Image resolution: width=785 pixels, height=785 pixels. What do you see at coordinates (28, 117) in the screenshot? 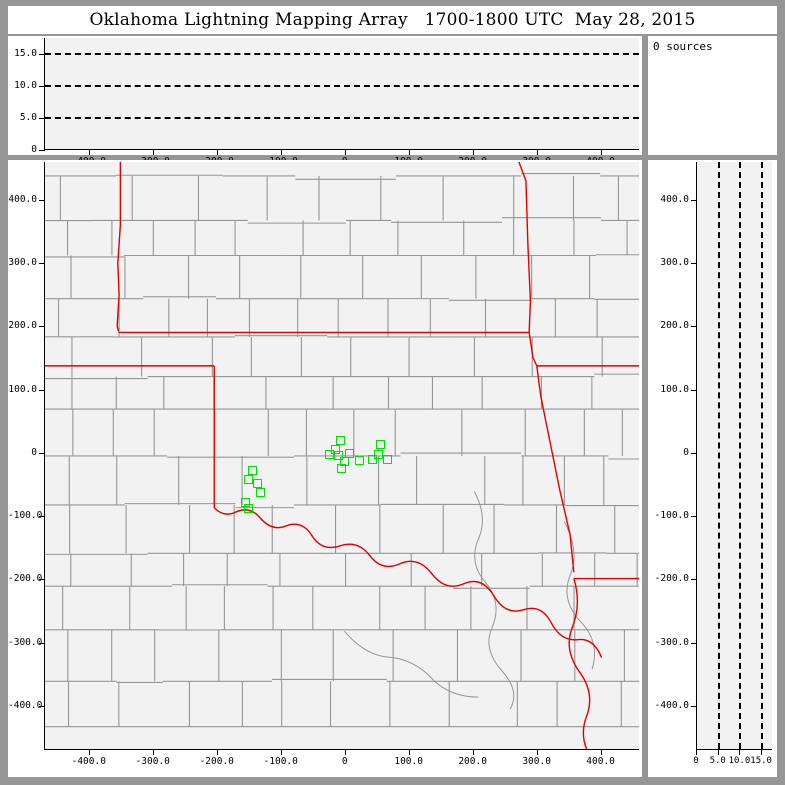
I see `y-tick-label: 5.0` at bounding box center [28, 117].